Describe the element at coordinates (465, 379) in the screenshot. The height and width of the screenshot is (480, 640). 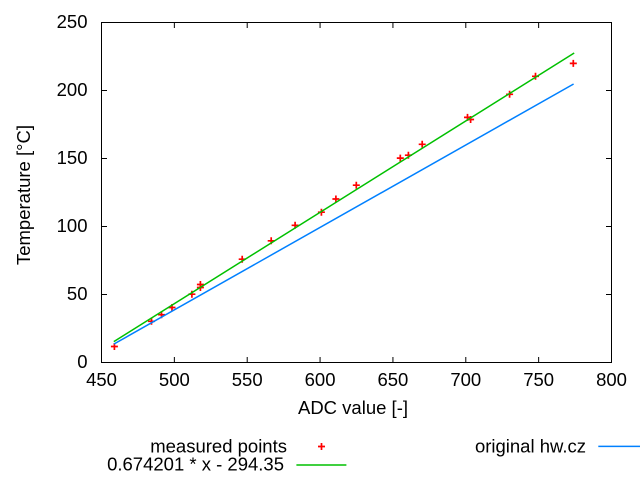
I see `svg-text: 700` at that location.